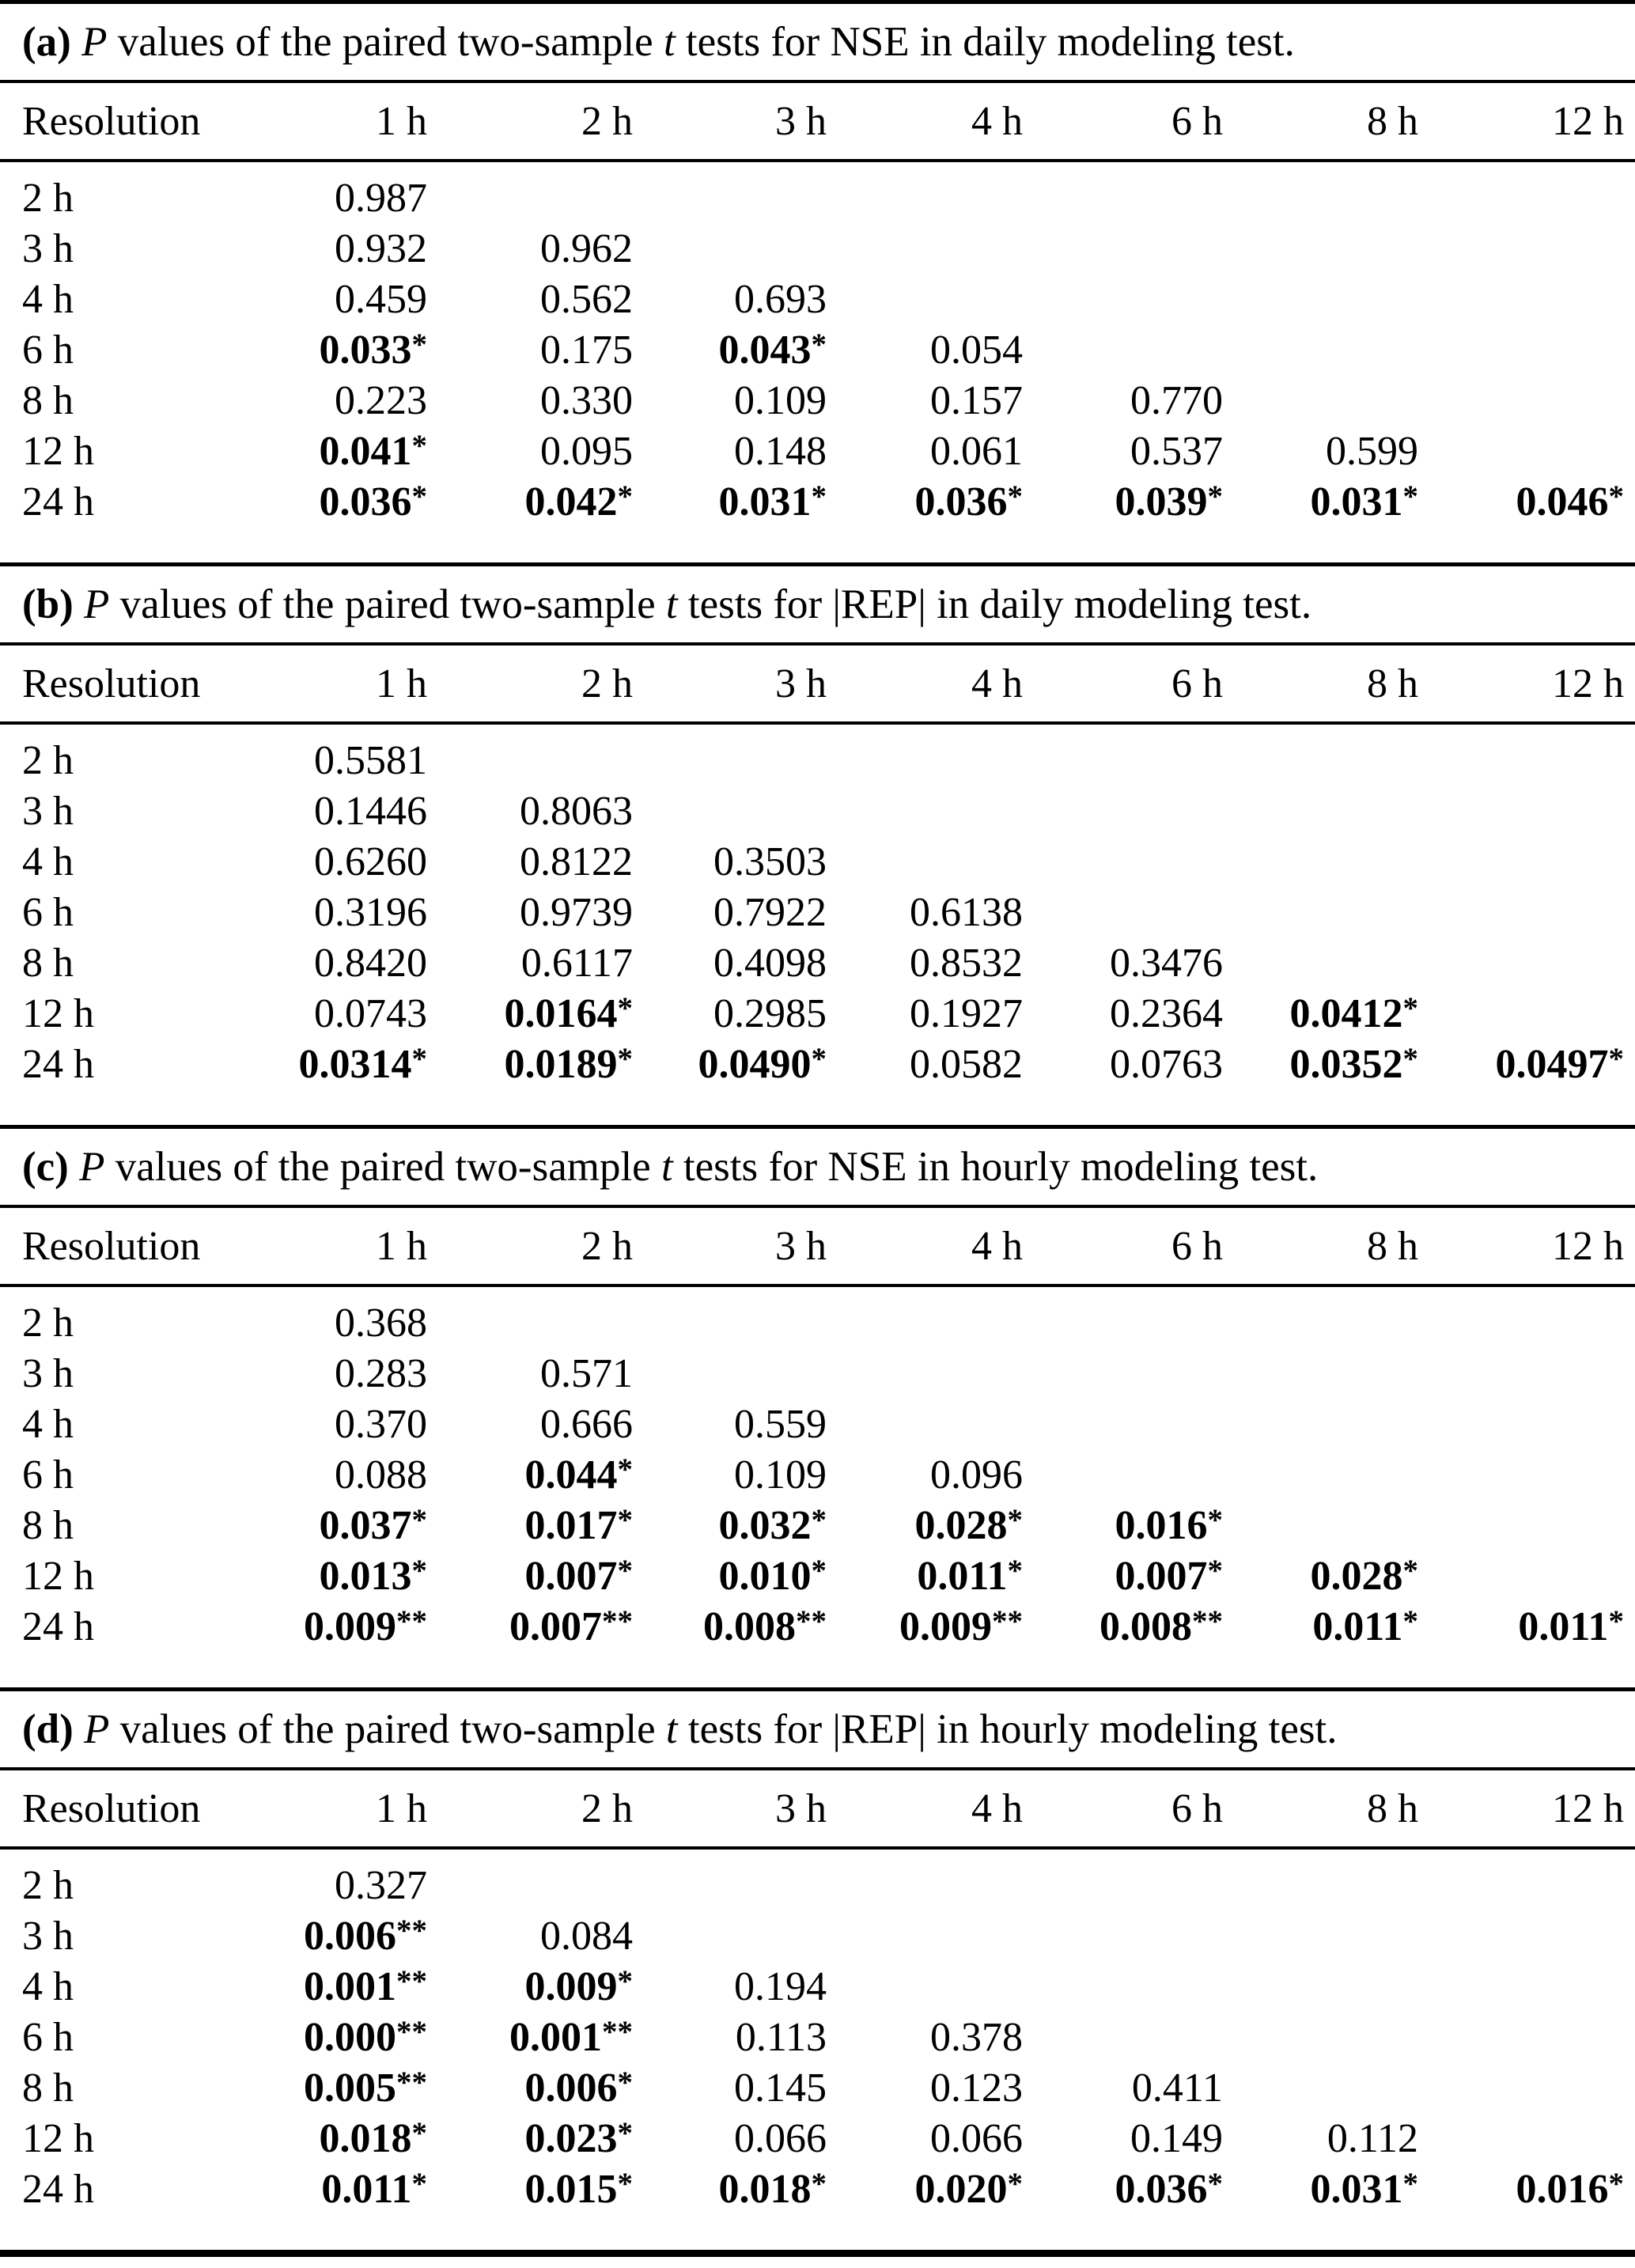 The width and height of the screenshot is (1635, 2268). I want to click on p-value-cell: 0.0763, so click(1166, 1065).